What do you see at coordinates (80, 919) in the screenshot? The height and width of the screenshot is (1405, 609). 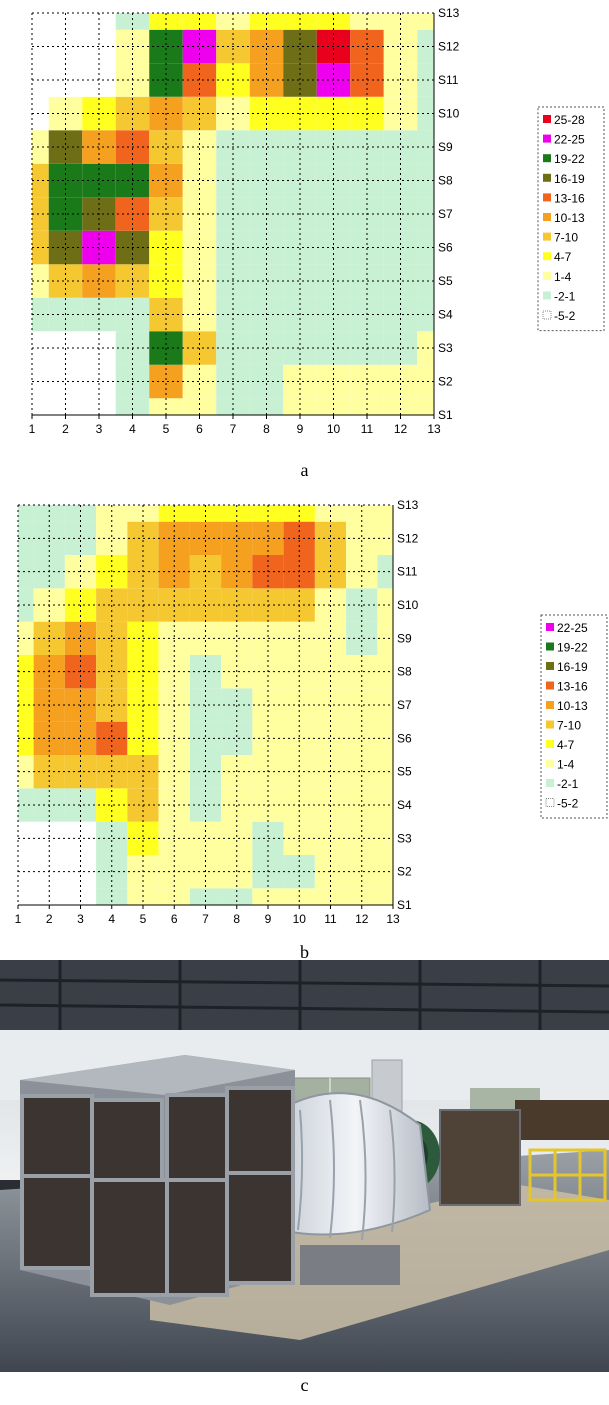 I see `x-tick-label: 3` at bounding box center [80, 919].